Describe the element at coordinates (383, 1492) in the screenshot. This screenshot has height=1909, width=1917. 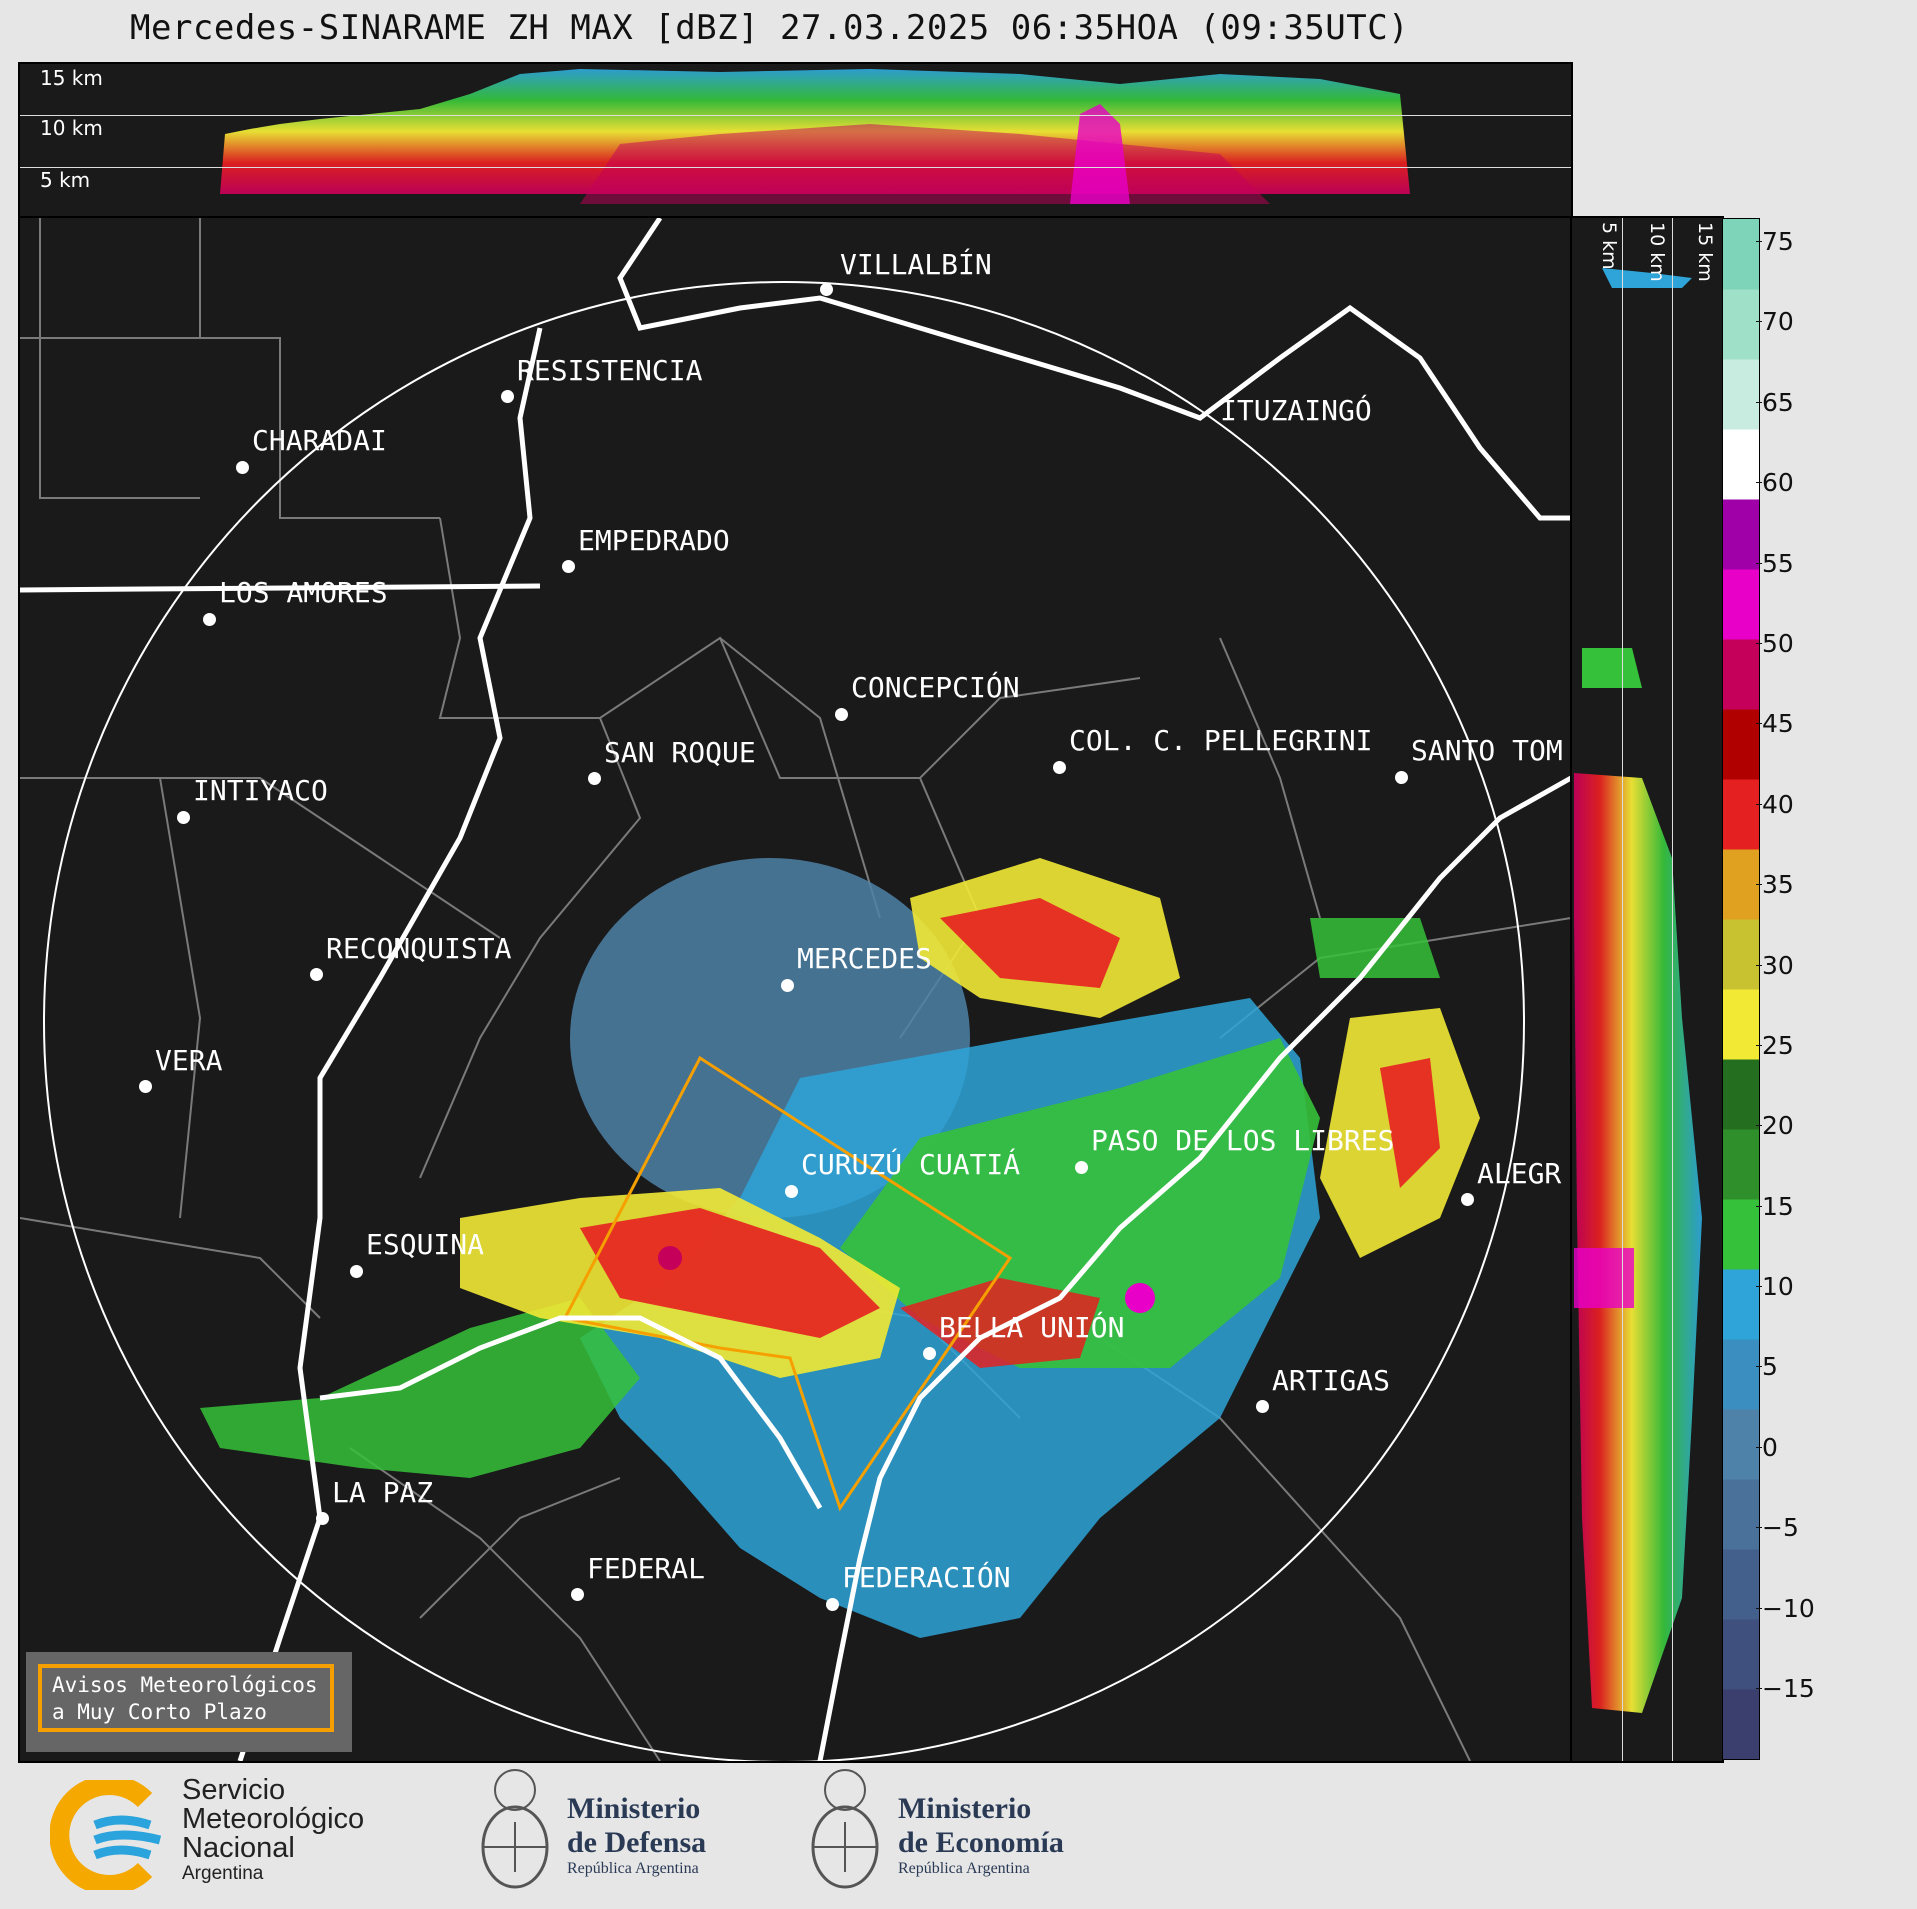
I see `city-label: LA PAZ` at that location.